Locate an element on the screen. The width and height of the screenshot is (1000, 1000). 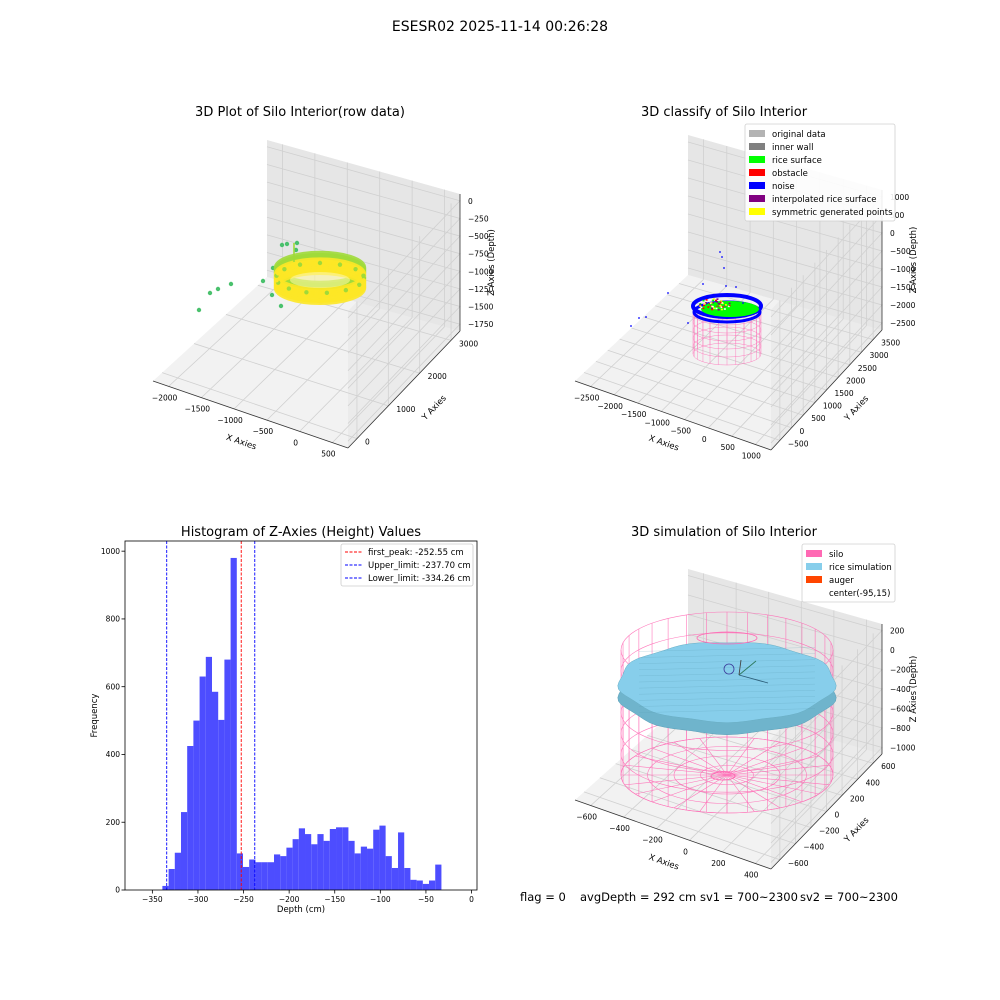
chart-title: 3D simulation of Silo Interior is located at coordinates (724, 532).